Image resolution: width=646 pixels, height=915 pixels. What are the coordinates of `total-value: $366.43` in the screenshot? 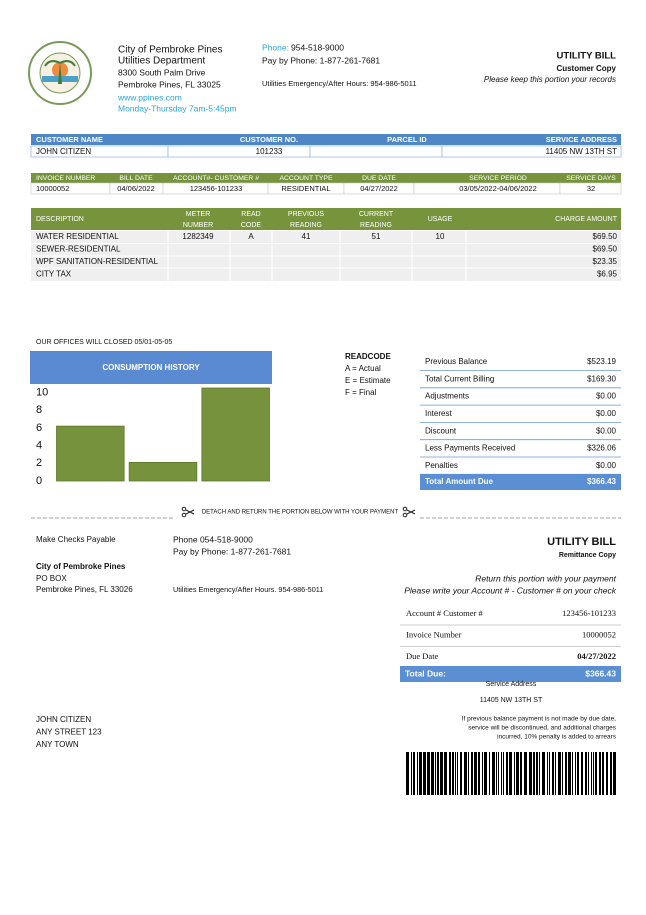 It's located at (601, 481).